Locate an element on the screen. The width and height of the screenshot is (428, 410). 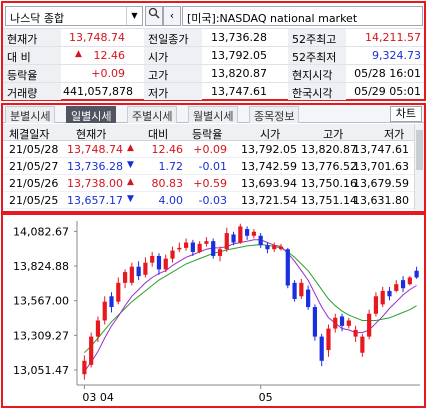
magnifier-icon is located at coordinates (154, 16).